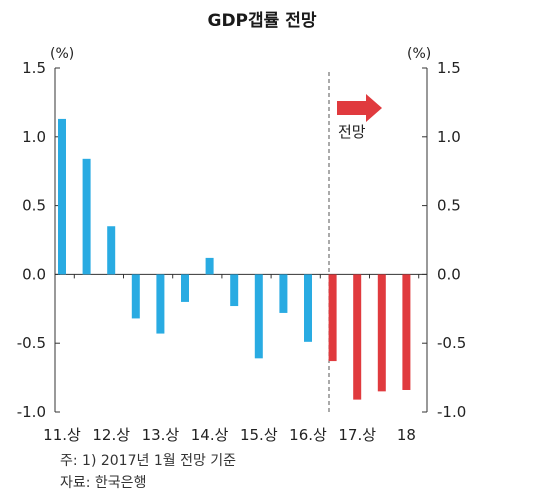  I want to click on right-tick-labels: 1.5 1.0 0.5 0.0 -0.5 -1.0, so click(444, 240).